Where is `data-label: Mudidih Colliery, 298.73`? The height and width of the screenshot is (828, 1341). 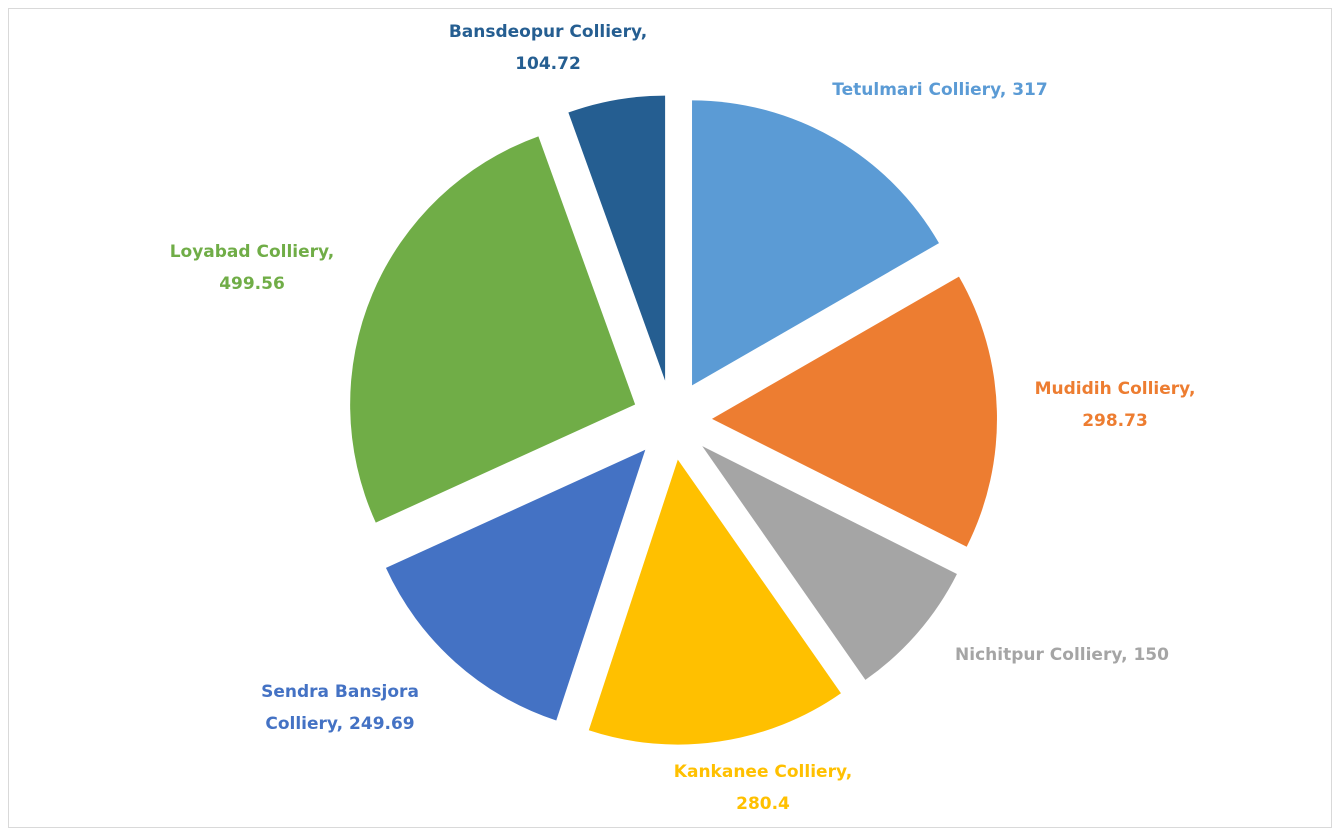 data-label: Mudidih Colliery, 298.73 is located at coordinates (1115, 405).